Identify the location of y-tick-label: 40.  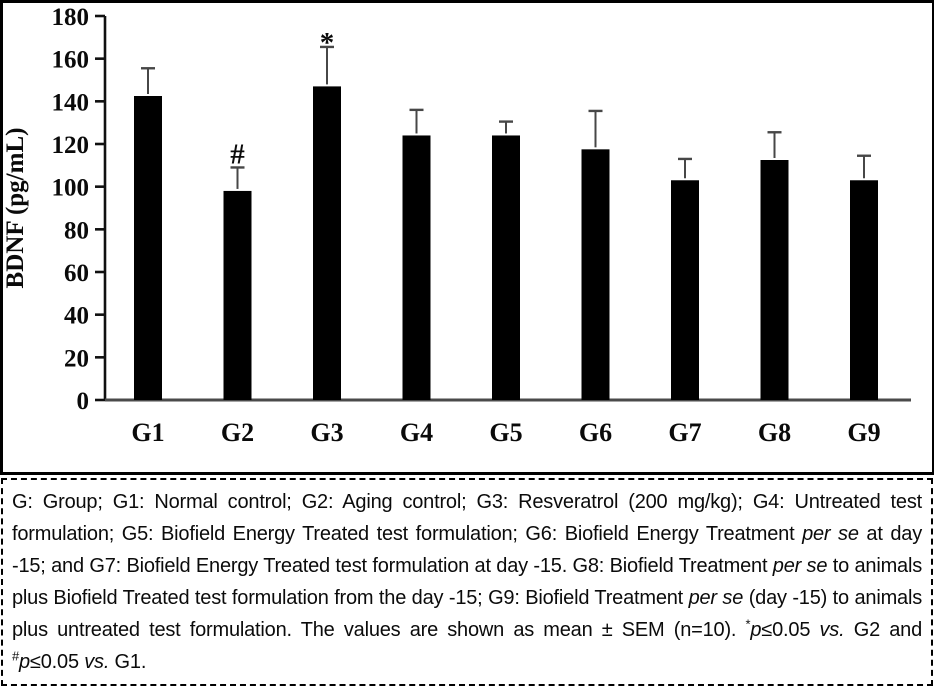
(76, 316).